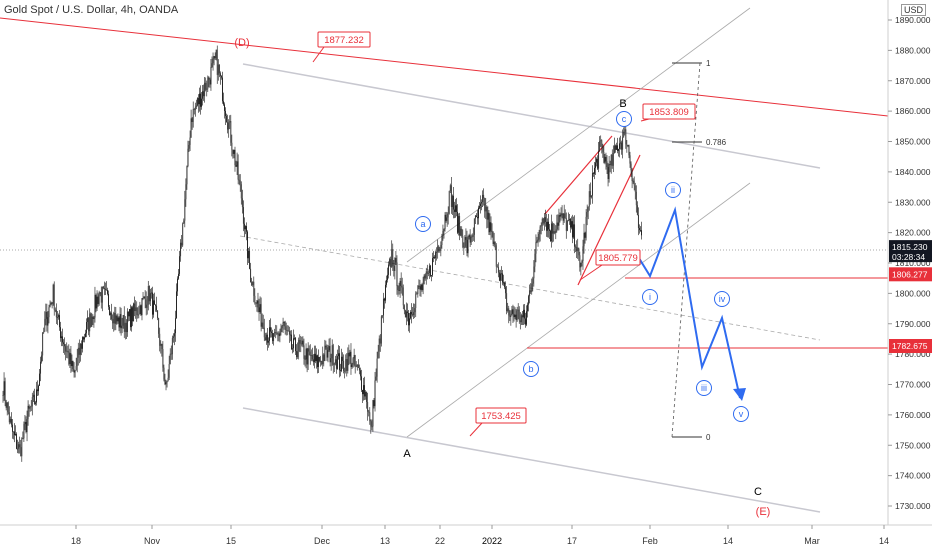 The width and height of the screenshot is (932, 550). Describe the element at coordinates (913, 476) in the screenshot. I see `price-tick-label: 1740.000` at that location.